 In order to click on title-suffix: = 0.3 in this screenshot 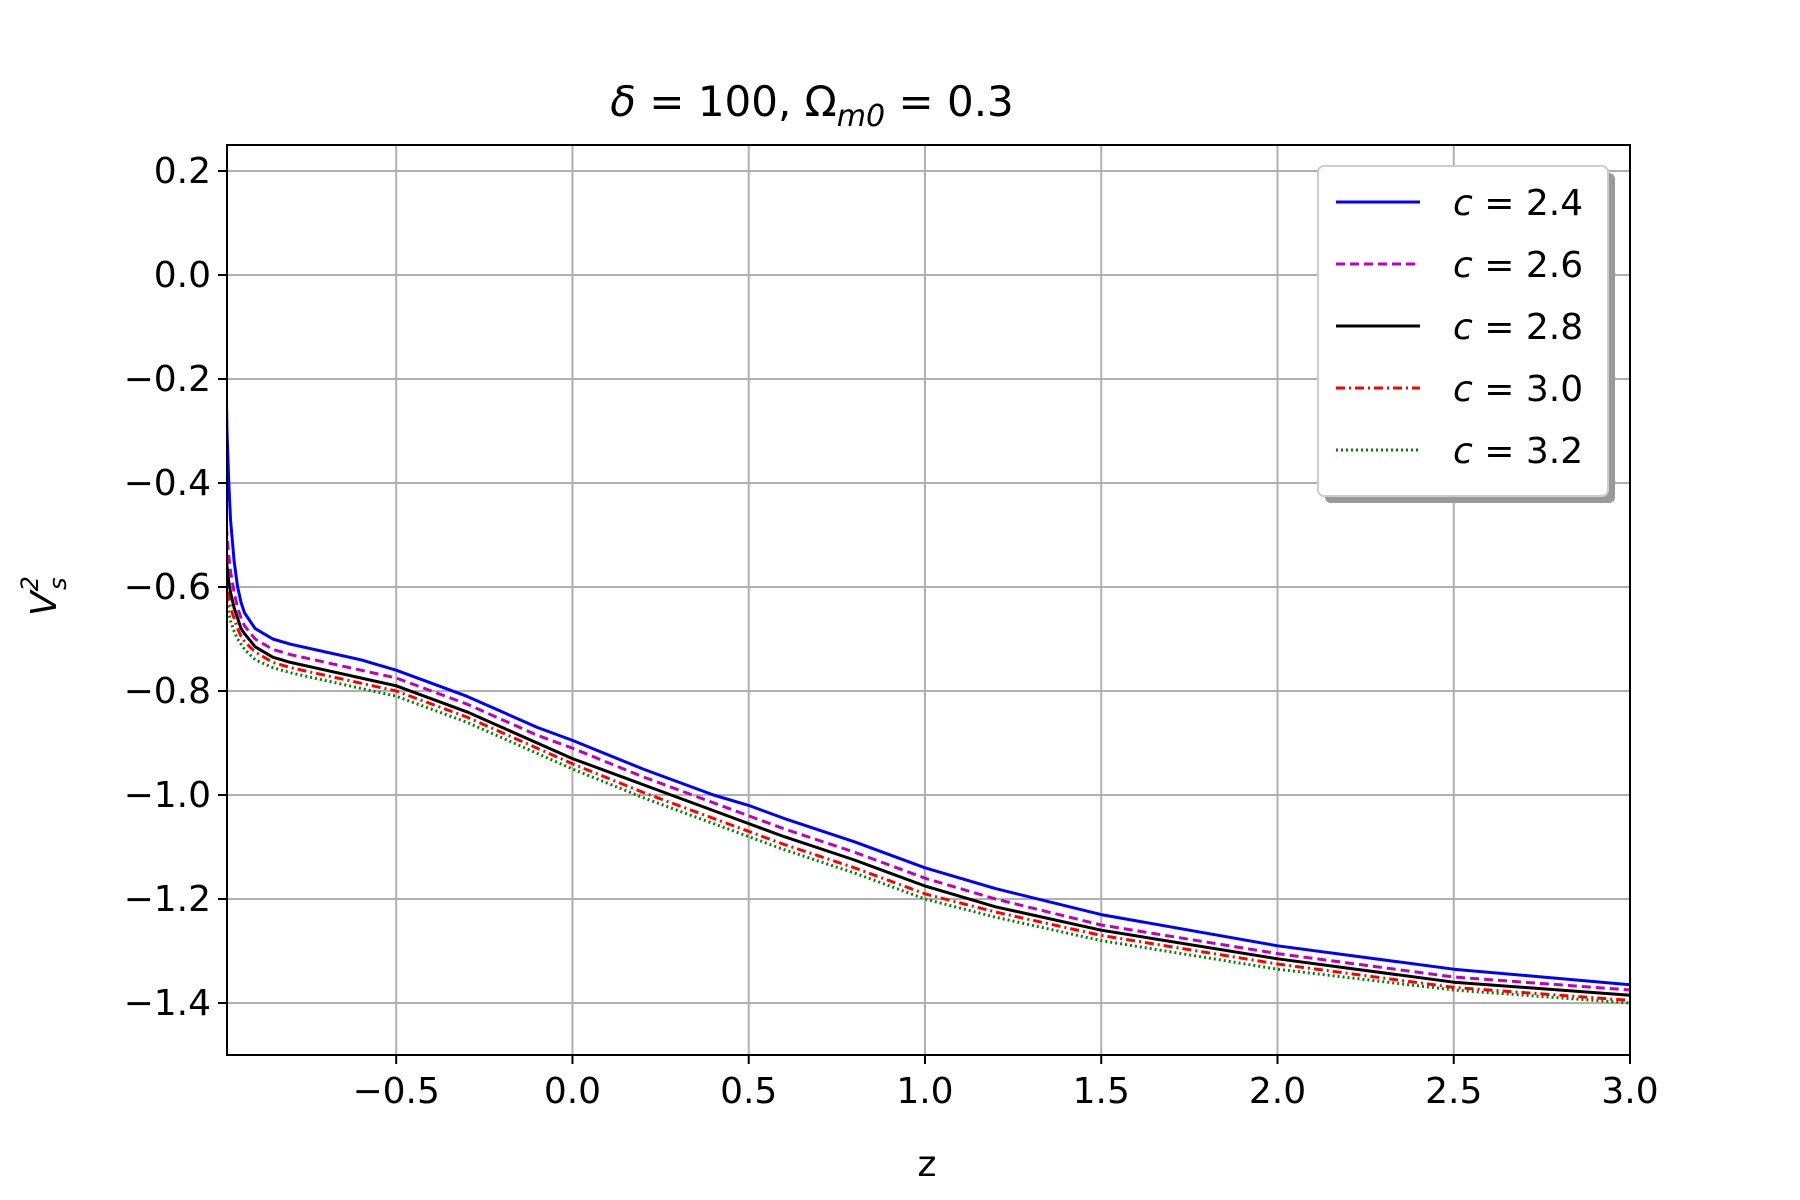, I will do `click(949, 101)`.